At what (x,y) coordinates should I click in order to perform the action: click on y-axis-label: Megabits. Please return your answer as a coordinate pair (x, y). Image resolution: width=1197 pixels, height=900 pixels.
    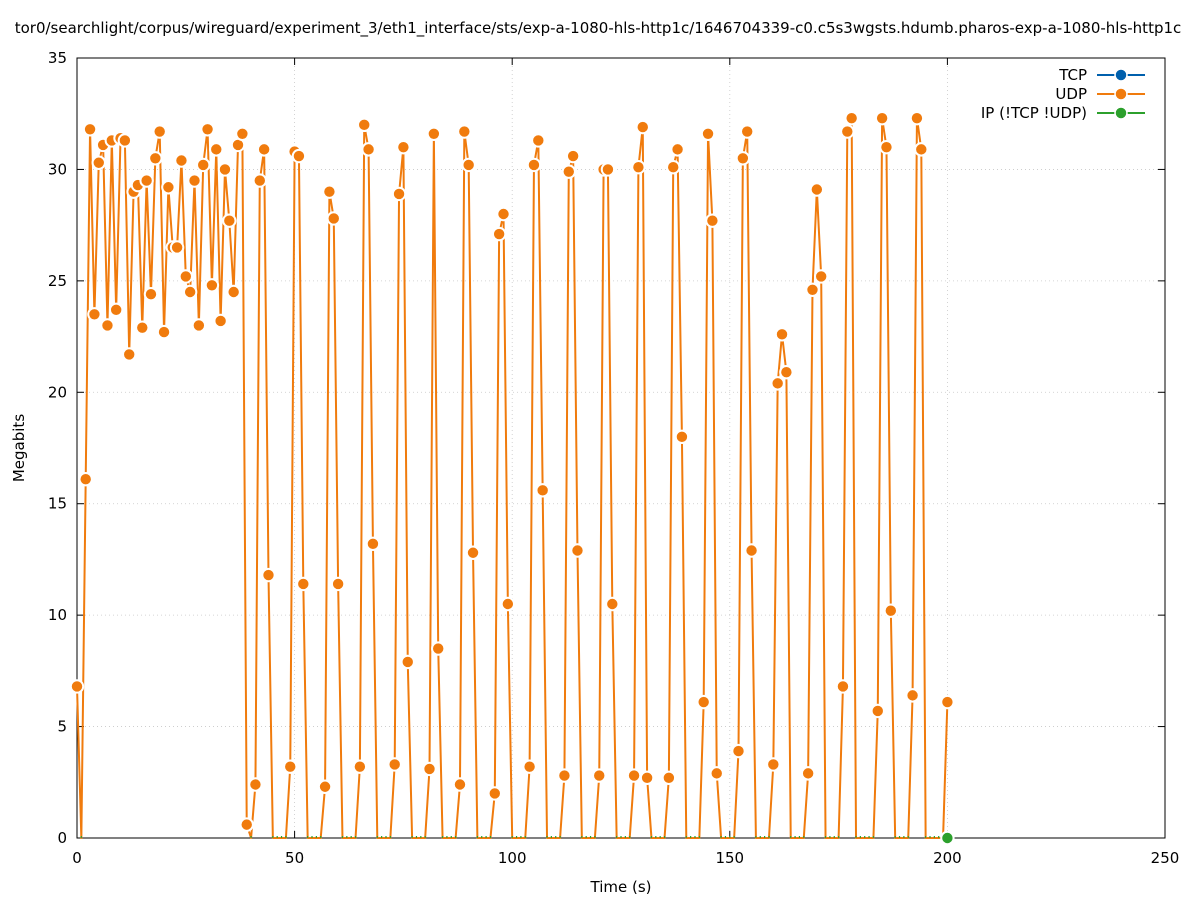
    Looking at the image, I should click on (19, 448).